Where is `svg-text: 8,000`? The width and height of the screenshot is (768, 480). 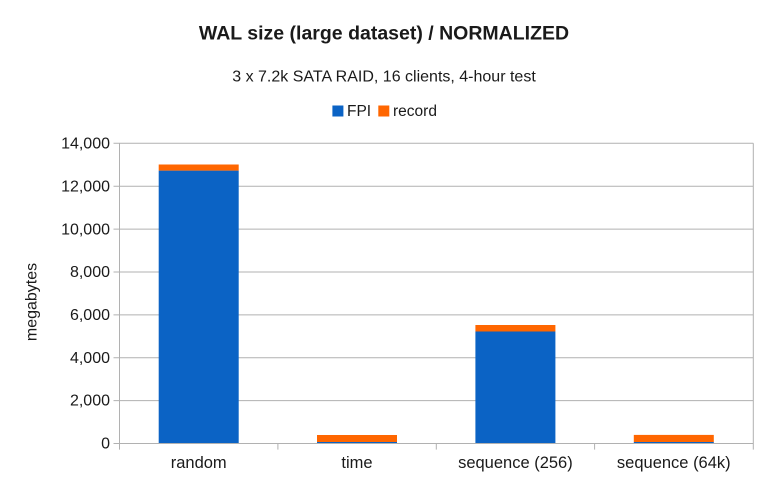
svg-text: 8,000 is located at coordinates (90, 272).